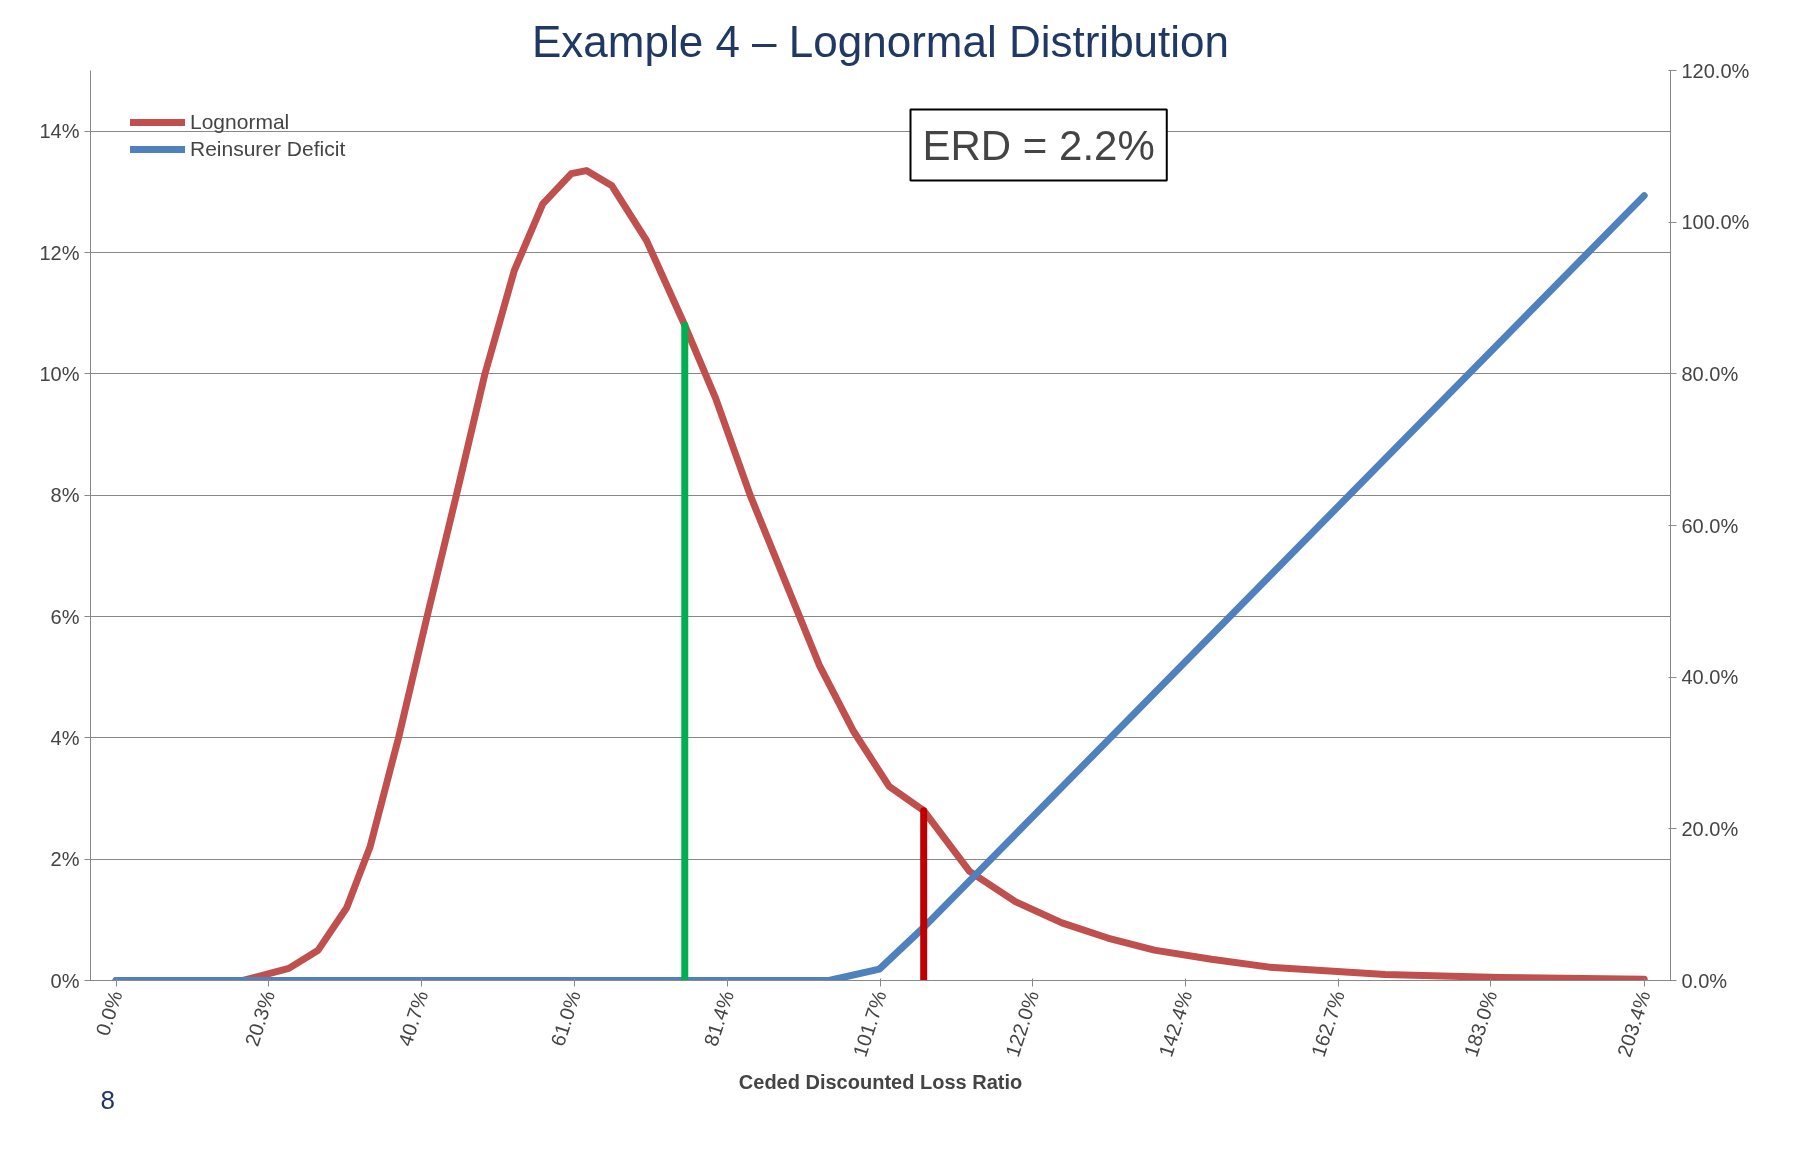 This screenshot has height=1153, width=1817. What do you see at coordinates (1704, 980) in the screenshot?
I see `y2-tick-label: 0.0%` at bounding box center [1704, 980].